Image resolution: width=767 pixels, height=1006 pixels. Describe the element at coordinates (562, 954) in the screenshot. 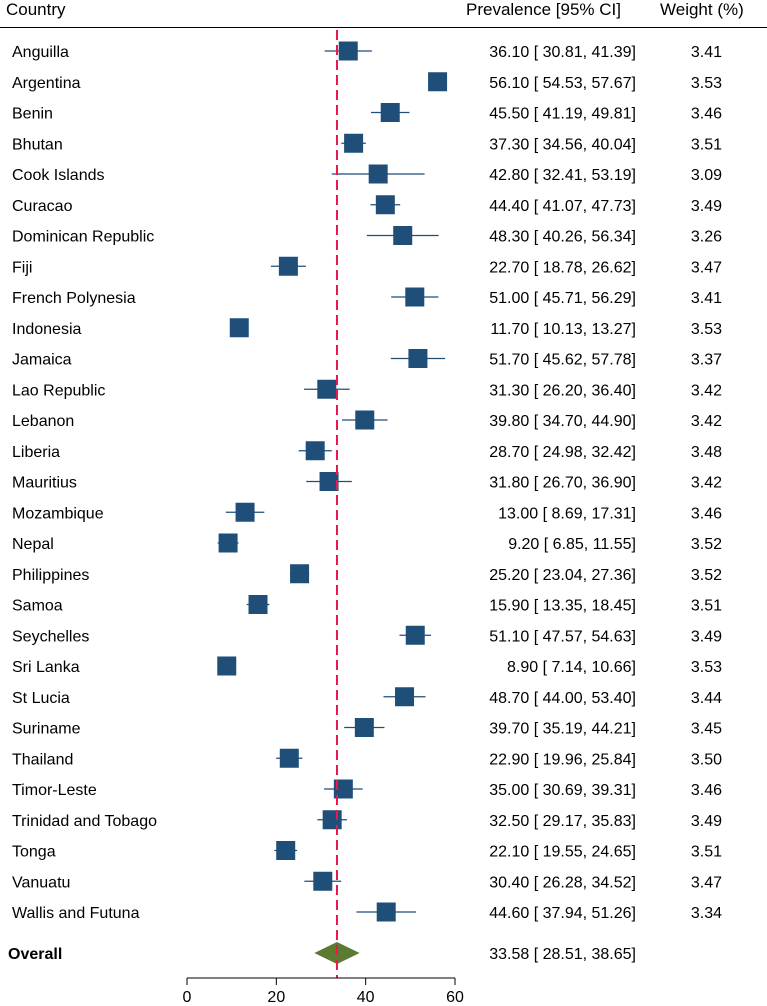

I see `overall-ci-text: 33.58 [ 28.51, 38.65]` at that location.